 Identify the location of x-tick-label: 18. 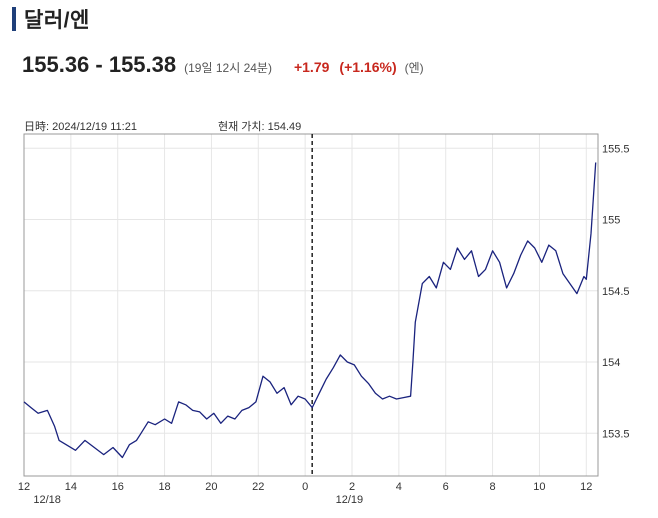
(164, 487).